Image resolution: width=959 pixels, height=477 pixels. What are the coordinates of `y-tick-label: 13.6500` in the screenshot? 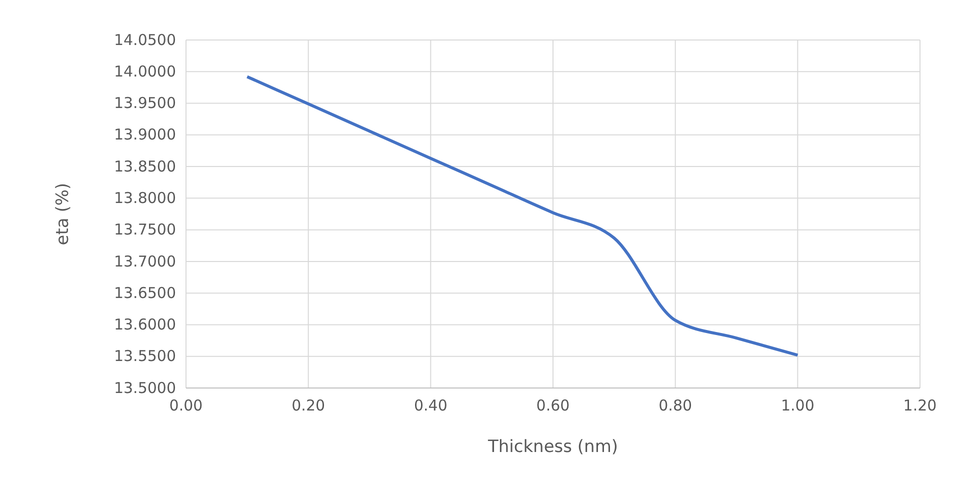 It's located at (145, 293).